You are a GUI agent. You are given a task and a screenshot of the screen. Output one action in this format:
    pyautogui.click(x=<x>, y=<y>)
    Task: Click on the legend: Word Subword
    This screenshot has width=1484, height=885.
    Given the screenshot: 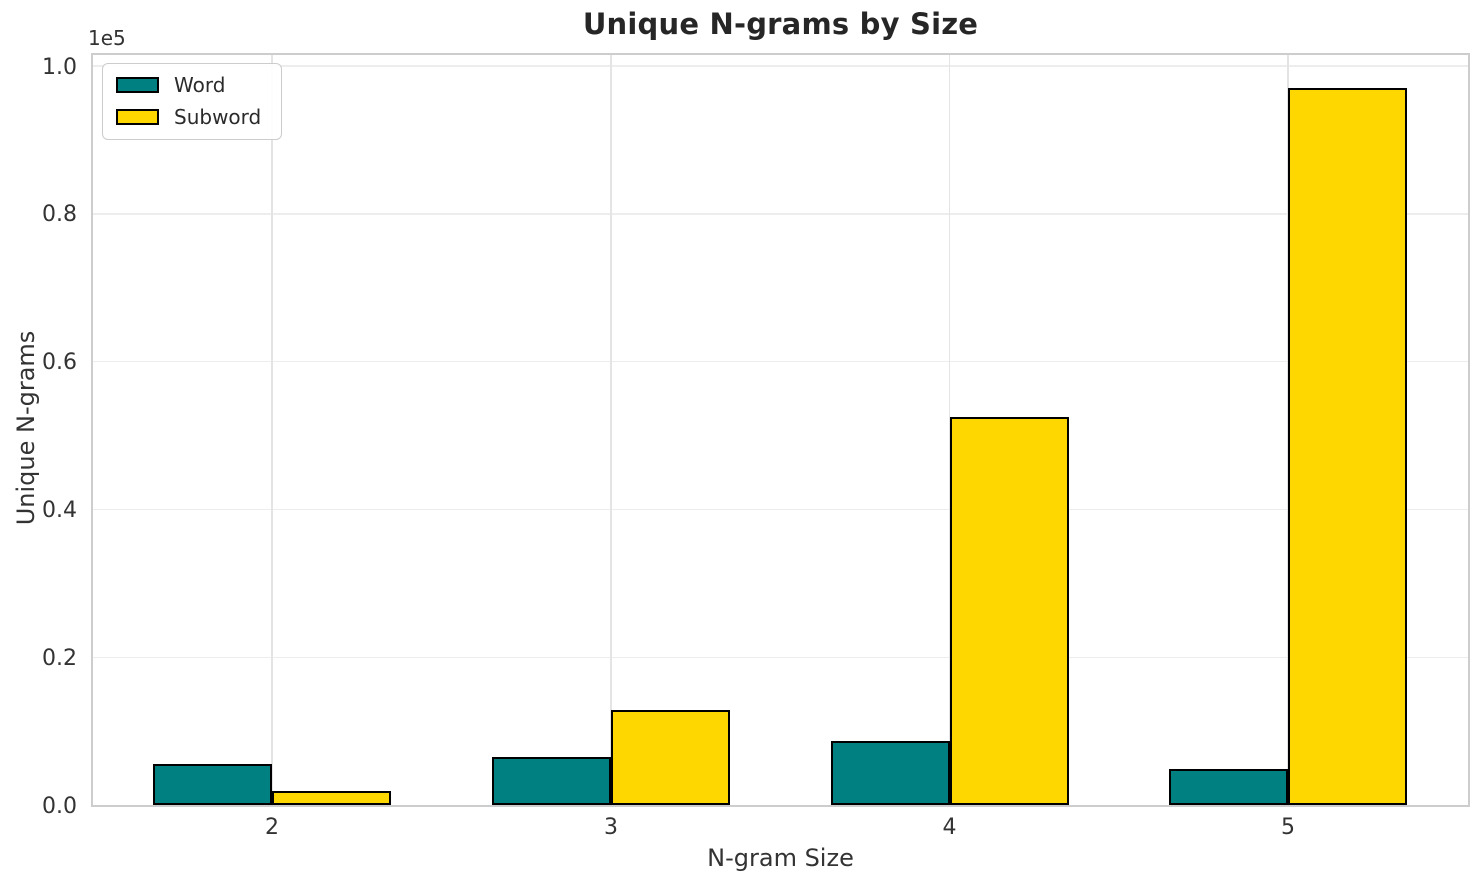 What is the action you would take?
    pyautogui.click(x=192, y=101)
    